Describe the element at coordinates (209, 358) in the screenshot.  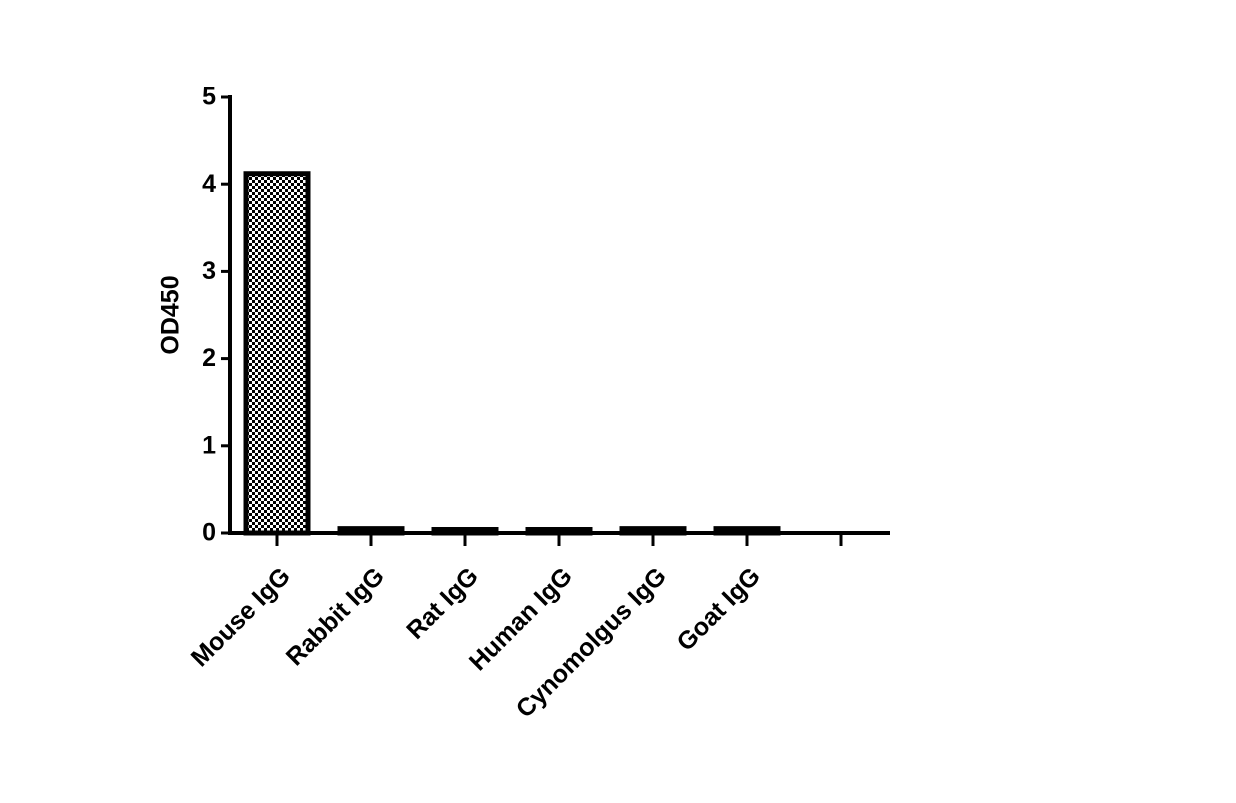
I see `y-tick-label: 2` at that location.